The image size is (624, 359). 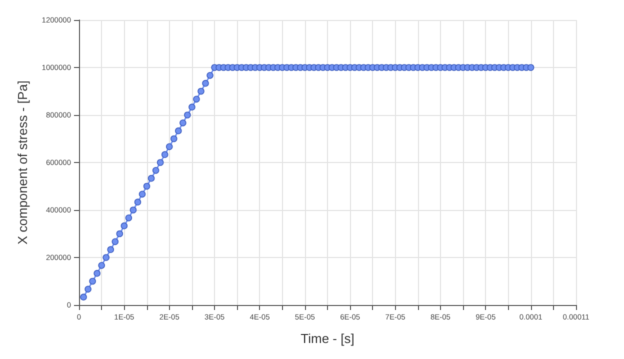 I want to click on y-axis-title: X component of stress - [Pa], so click(x=22, y=162).